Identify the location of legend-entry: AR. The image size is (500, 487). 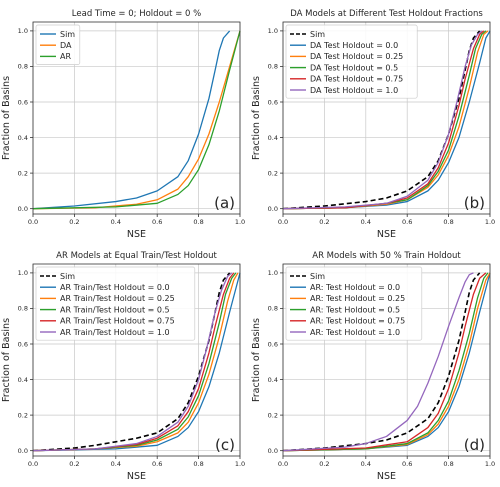
(65, 56).